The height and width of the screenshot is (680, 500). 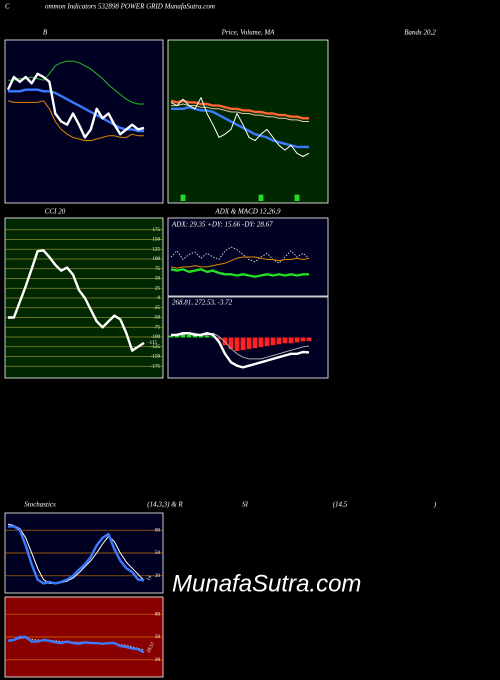 What do you see at coordinates (156, 357) in the screenshot?
I see `y-tick-label: -150` at bounding box center [156, 357].